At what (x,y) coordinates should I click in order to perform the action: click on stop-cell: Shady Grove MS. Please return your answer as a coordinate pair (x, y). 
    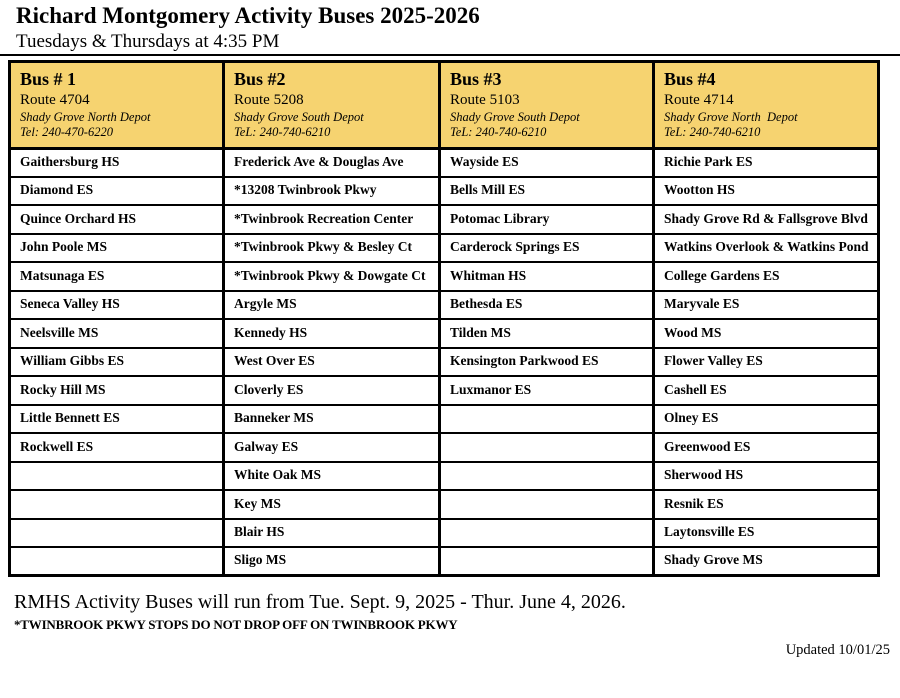
    Looking at the image, I should click on (766, 562).